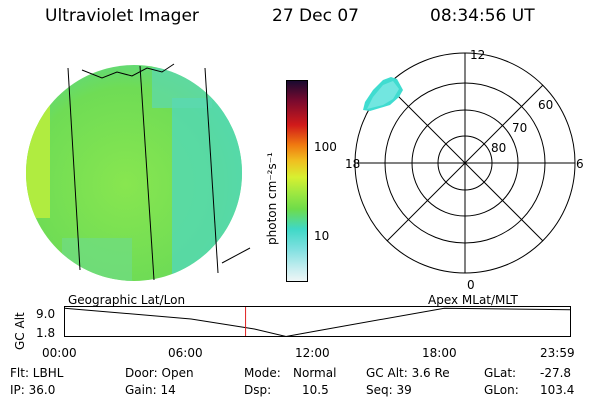 The width and height of the screenshot is (600, 400). What do you see at coordinates (546, 105) in the screenshot?
I see `polar-ring-60: 60` at bounding box center [546, 105].